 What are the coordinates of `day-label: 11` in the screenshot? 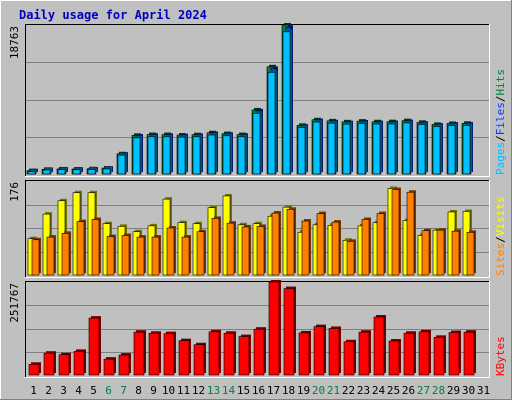 It's located at (183, 390).